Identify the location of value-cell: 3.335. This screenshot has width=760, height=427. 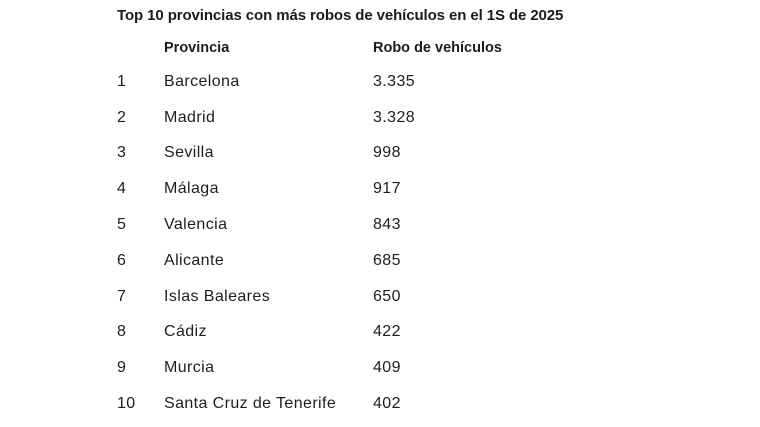
(394, 81).